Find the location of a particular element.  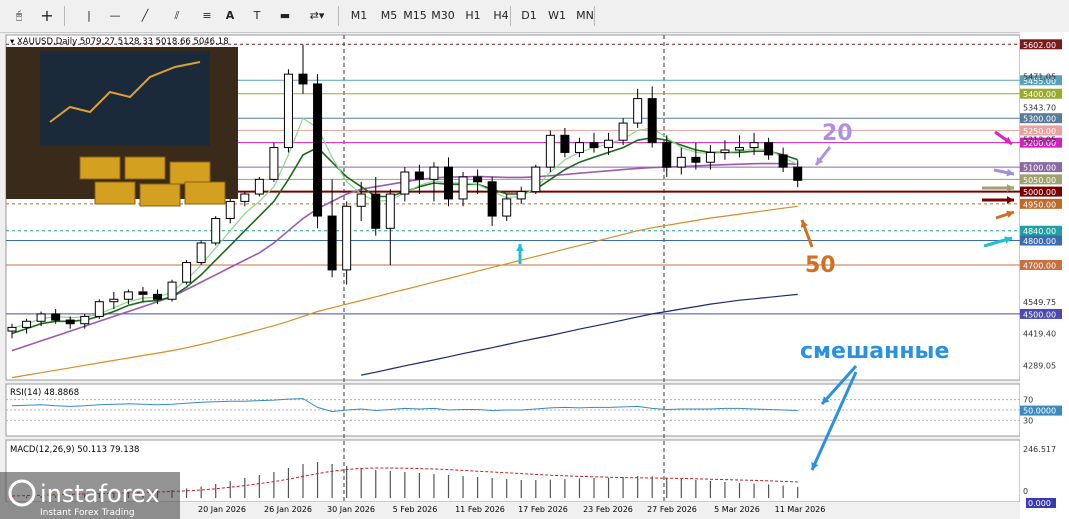

timeframe-d1: D1 is located at coordinates (529, 15).